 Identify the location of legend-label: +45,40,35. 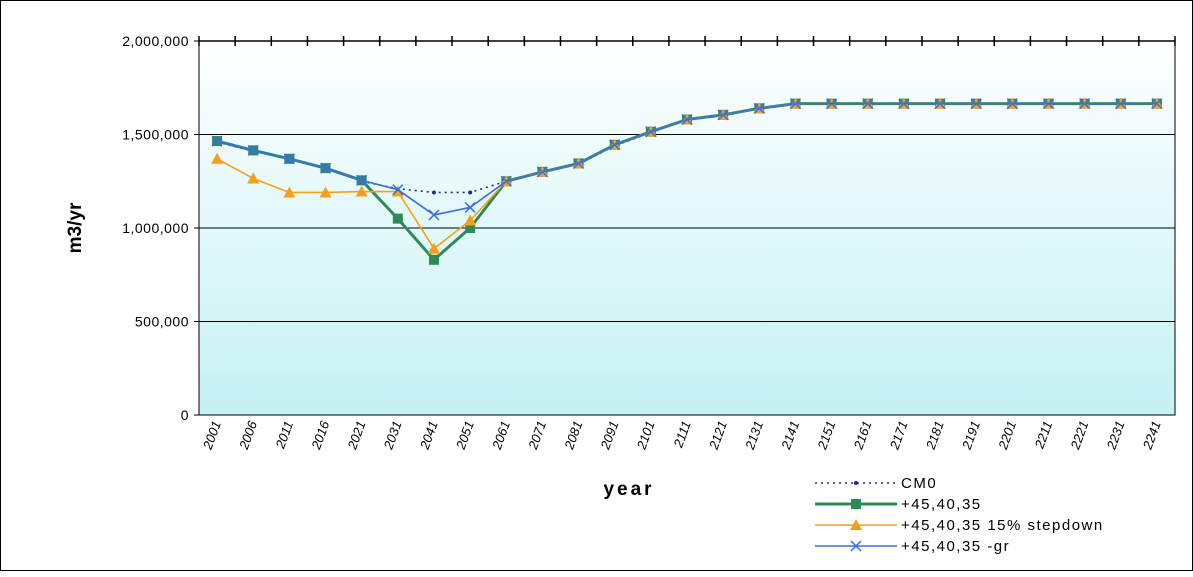
(941, 504).